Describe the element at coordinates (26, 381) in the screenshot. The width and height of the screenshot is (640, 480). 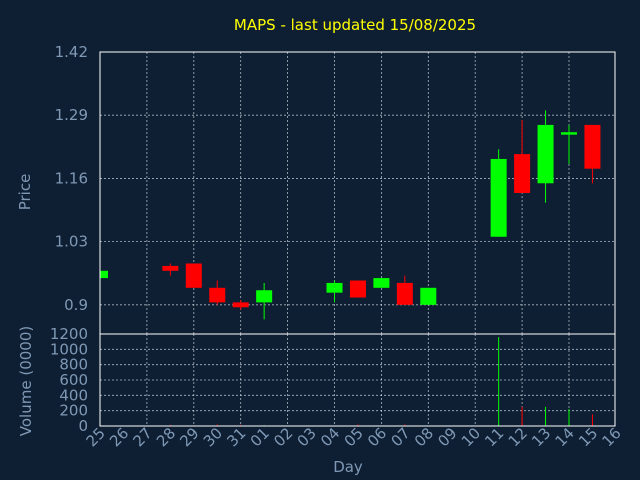
I see `volume-axis-title: Volume (0000)` at that location.